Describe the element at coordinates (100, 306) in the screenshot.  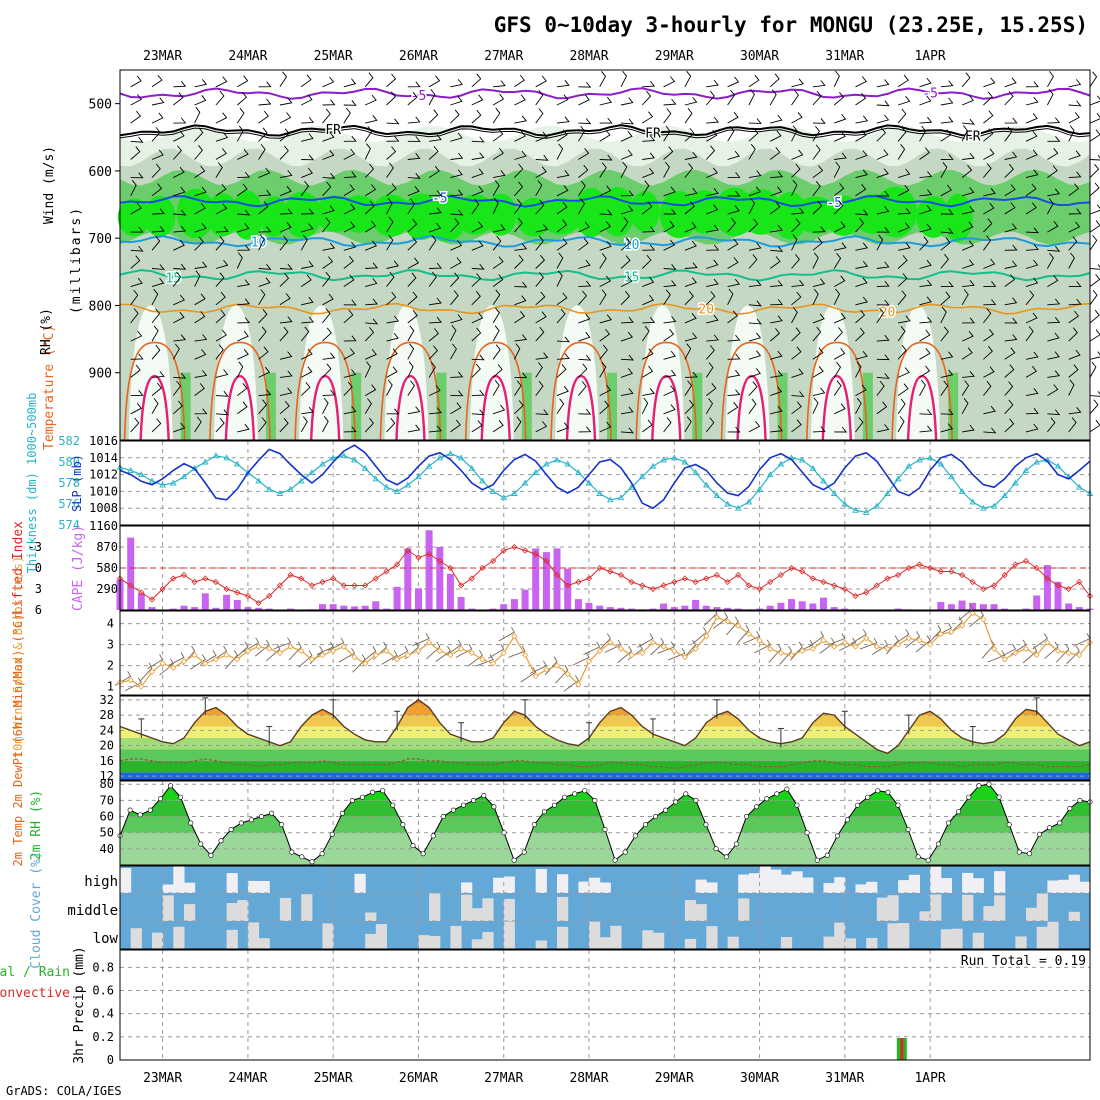
I see `y-tick-label: 800` at that location.